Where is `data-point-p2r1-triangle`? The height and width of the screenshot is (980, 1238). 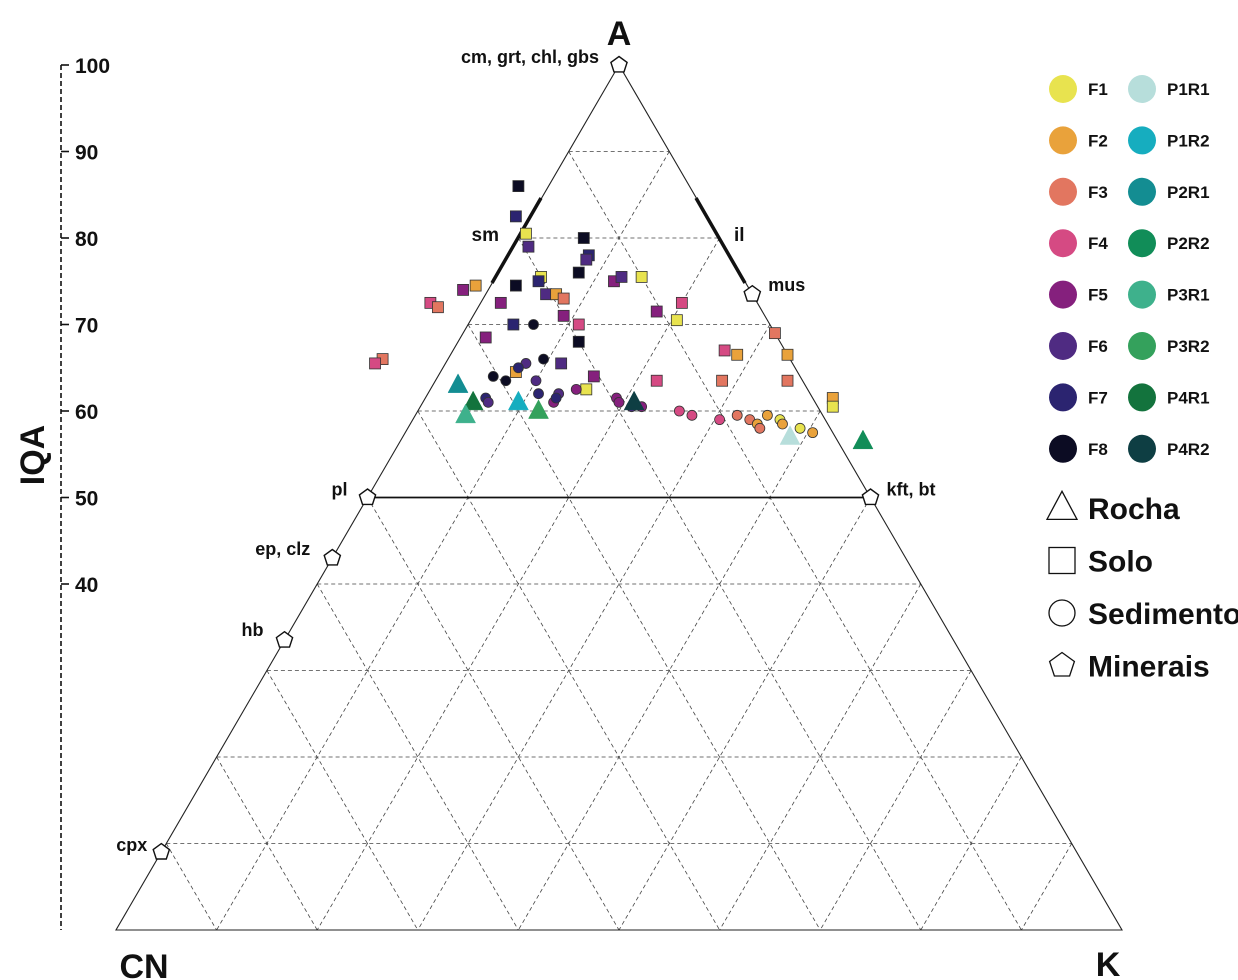 data-point-p2r1-triangle is located at coordinates (458, 383).